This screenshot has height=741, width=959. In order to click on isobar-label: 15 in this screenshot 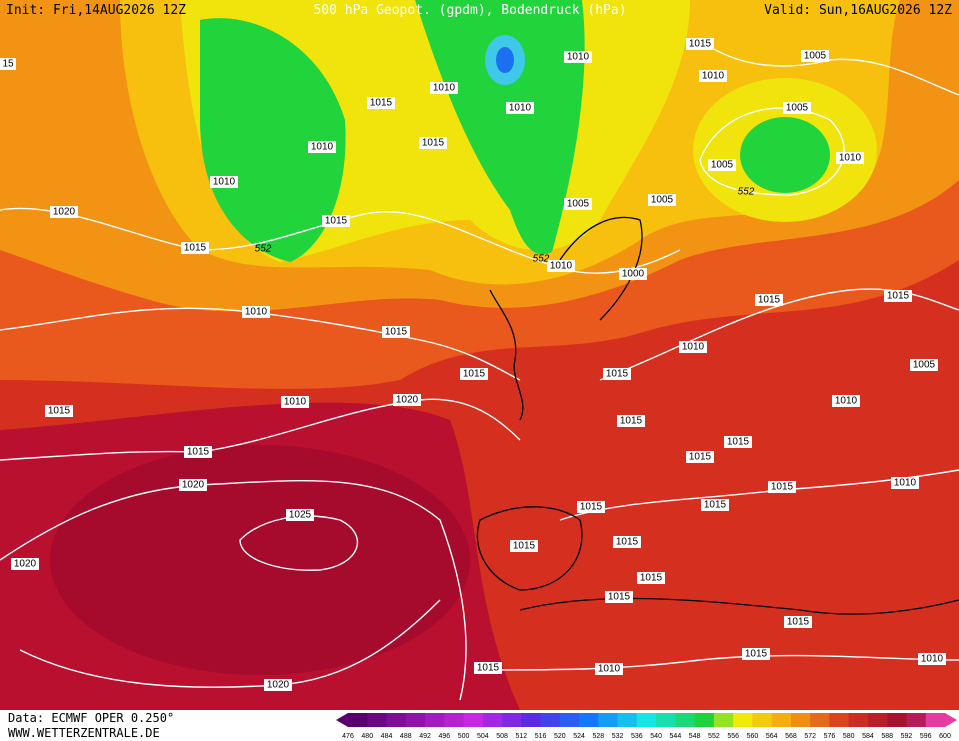, I will do `click(8, 64)`.